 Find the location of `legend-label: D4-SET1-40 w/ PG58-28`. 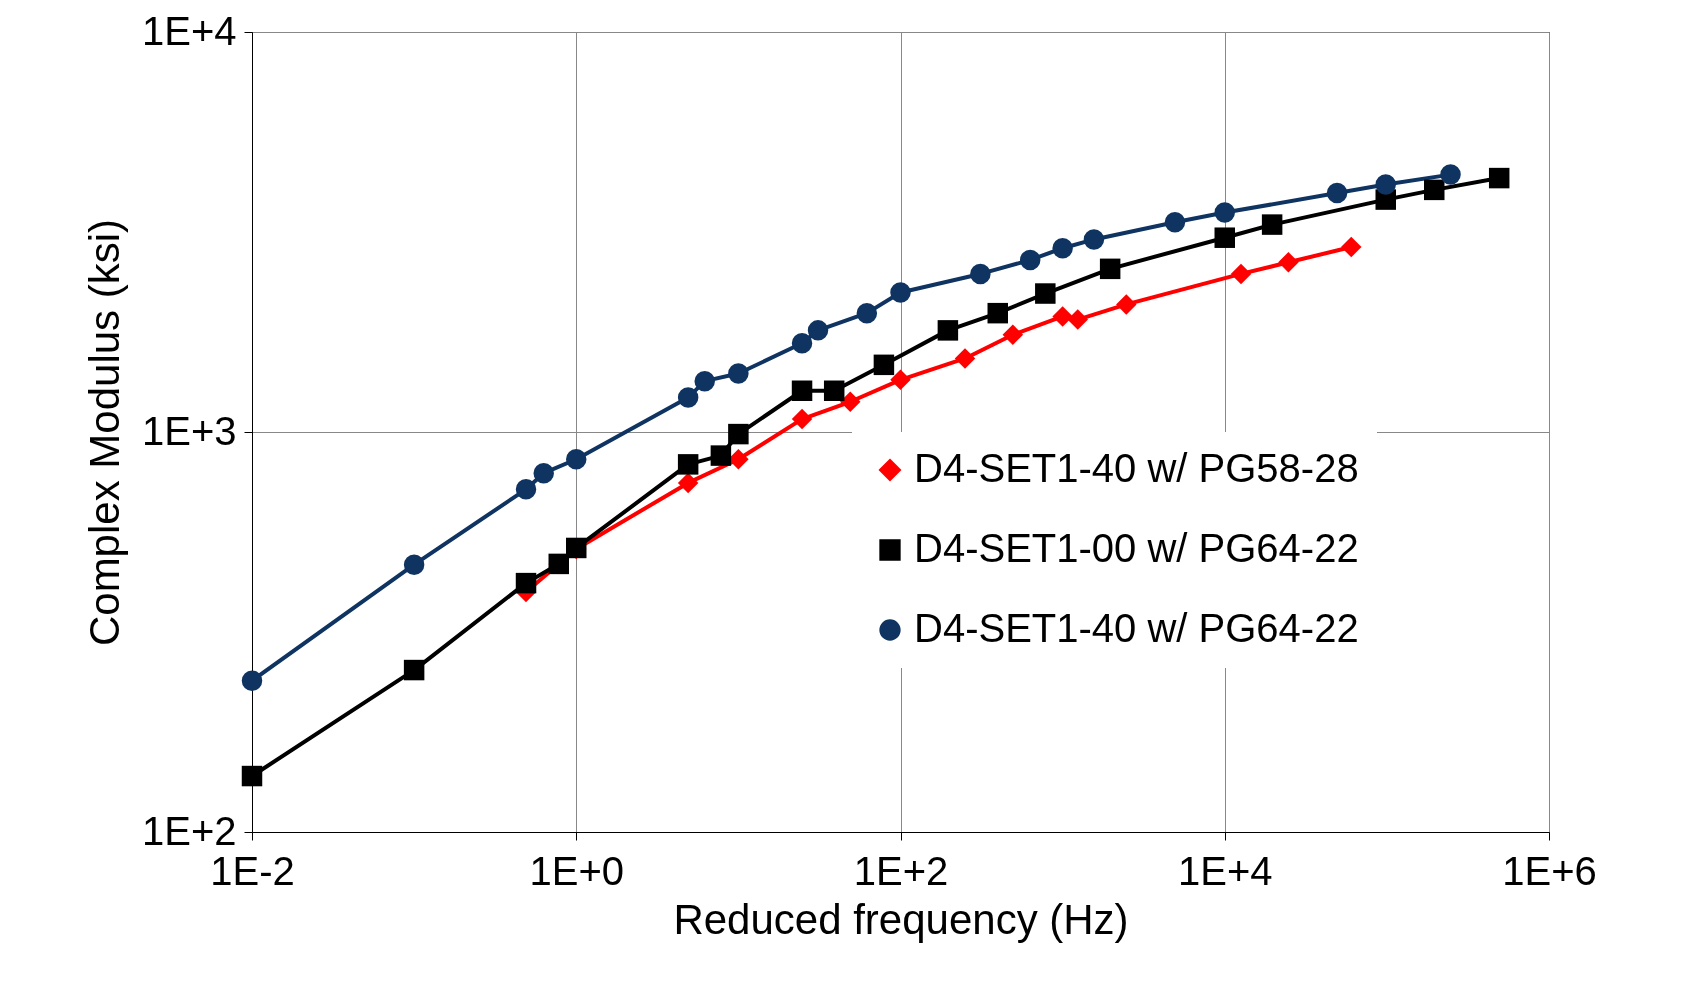

legend-label: D4-SET1-40 w/ PG58-28 is located at coordinates (1136, 468).